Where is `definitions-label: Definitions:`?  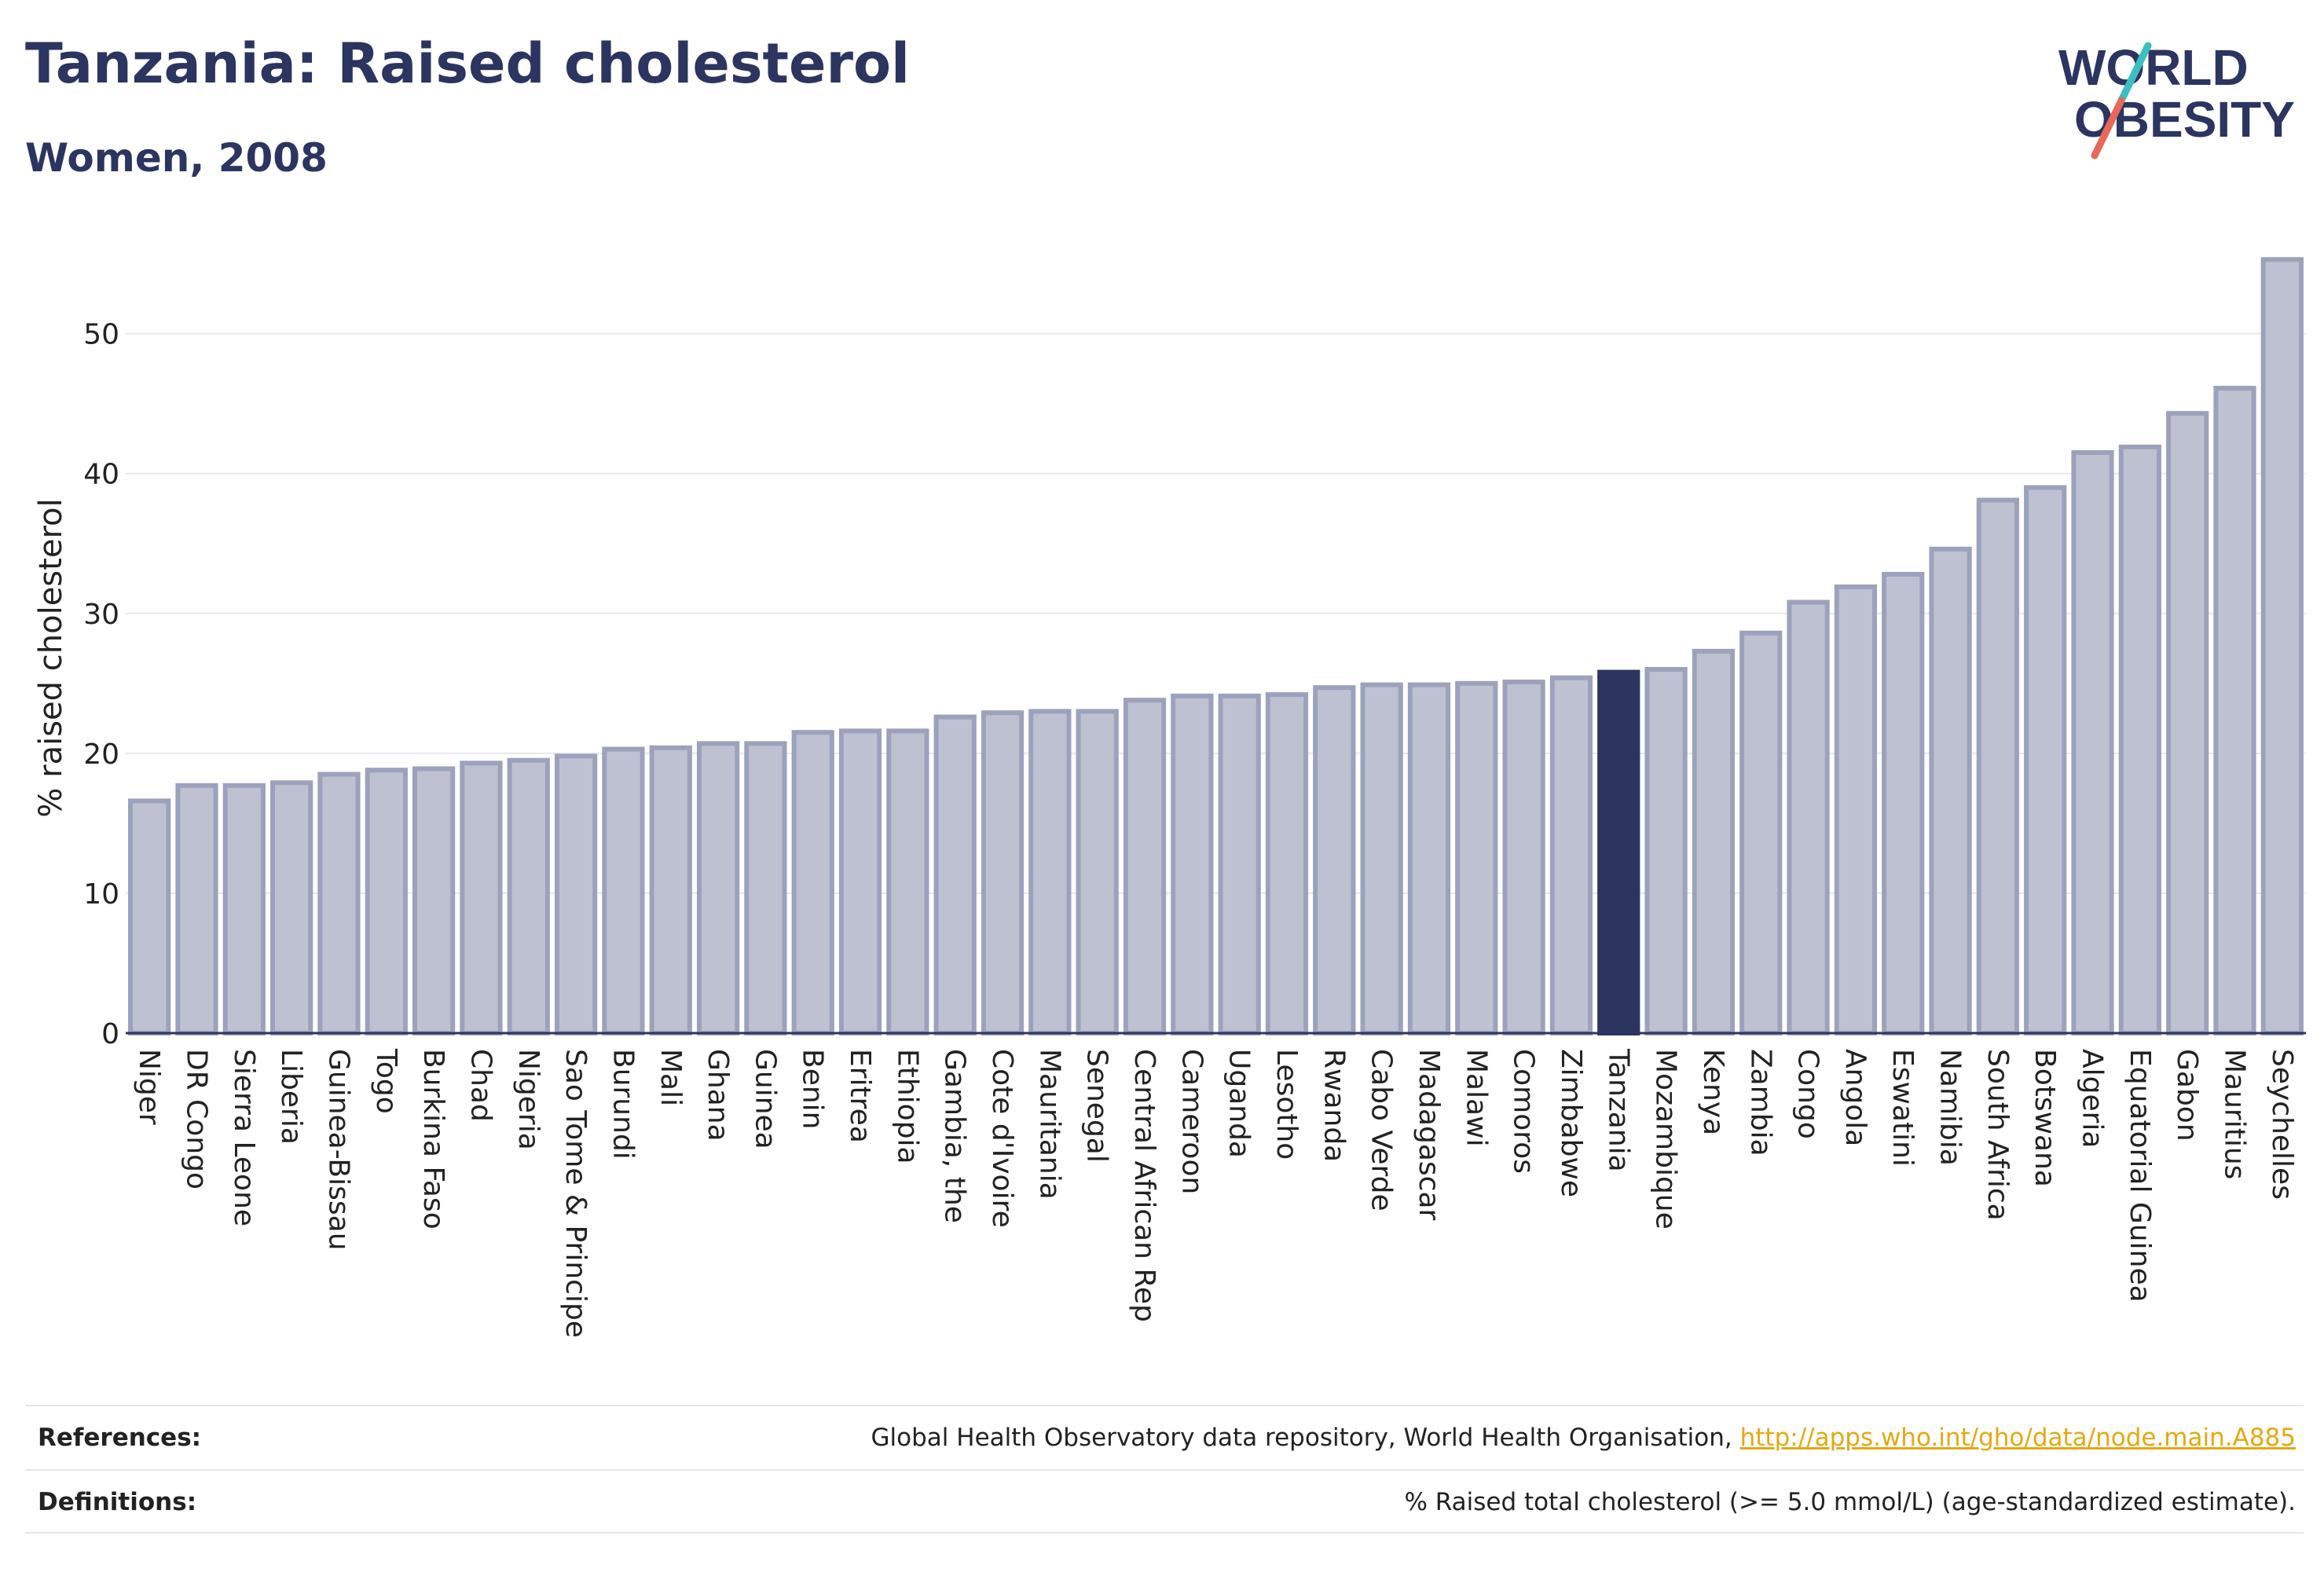 definitions-label: Definitions: is located at coordinates (117, 1502).